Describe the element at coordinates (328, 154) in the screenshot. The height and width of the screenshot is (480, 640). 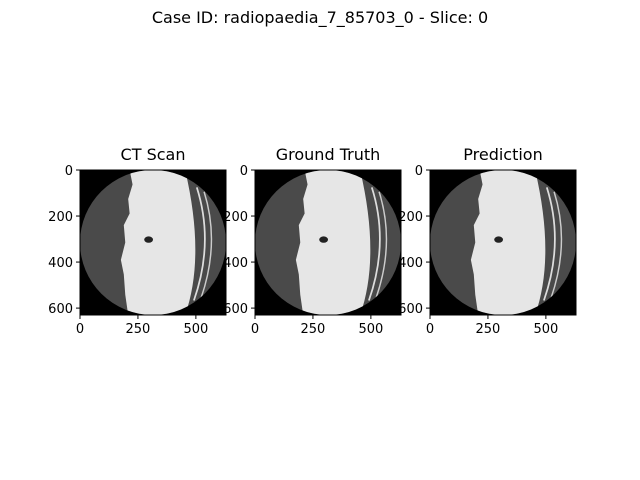
I see `axes-title: Ground Truth` at that location.